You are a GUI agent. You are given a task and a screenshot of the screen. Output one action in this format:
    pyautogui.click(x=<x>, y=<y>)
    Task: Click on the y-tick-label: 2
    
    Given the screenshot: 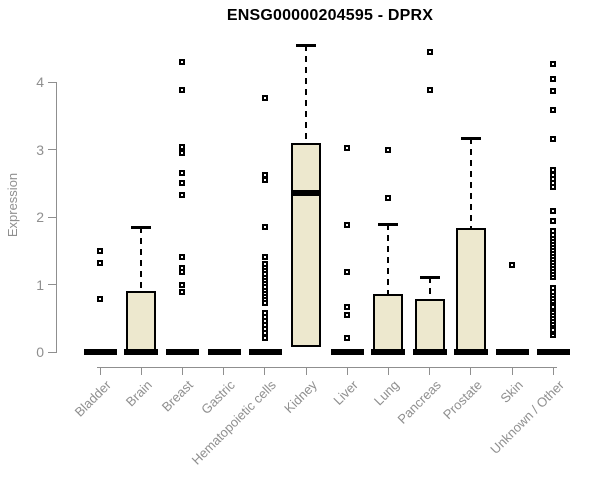 What is the action you would take?
    pyautogui.click(x=40, y=217)
    